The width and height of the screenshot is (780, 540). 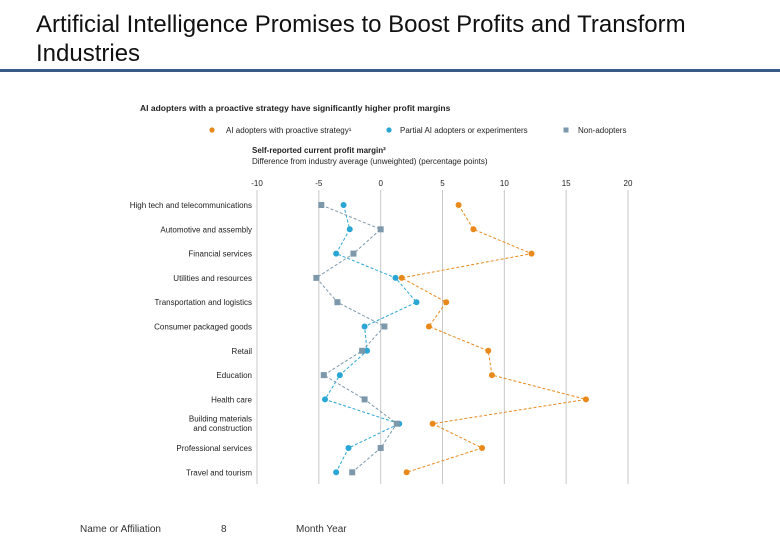 What do you see at coordinates (219, 472) in the screenshot?
I see `category-label: Travel and tourism` at bounding box center [219, 472].